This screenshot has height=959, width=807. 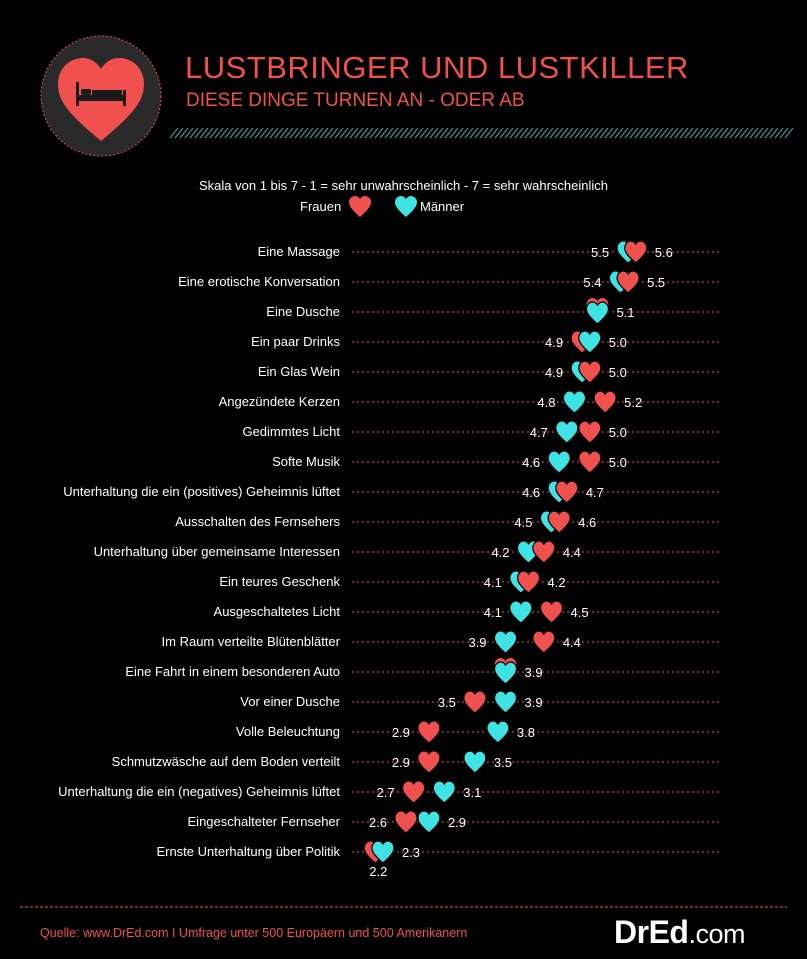 I want to click on value-label-low: 5.5, so click(x=600, y=252).